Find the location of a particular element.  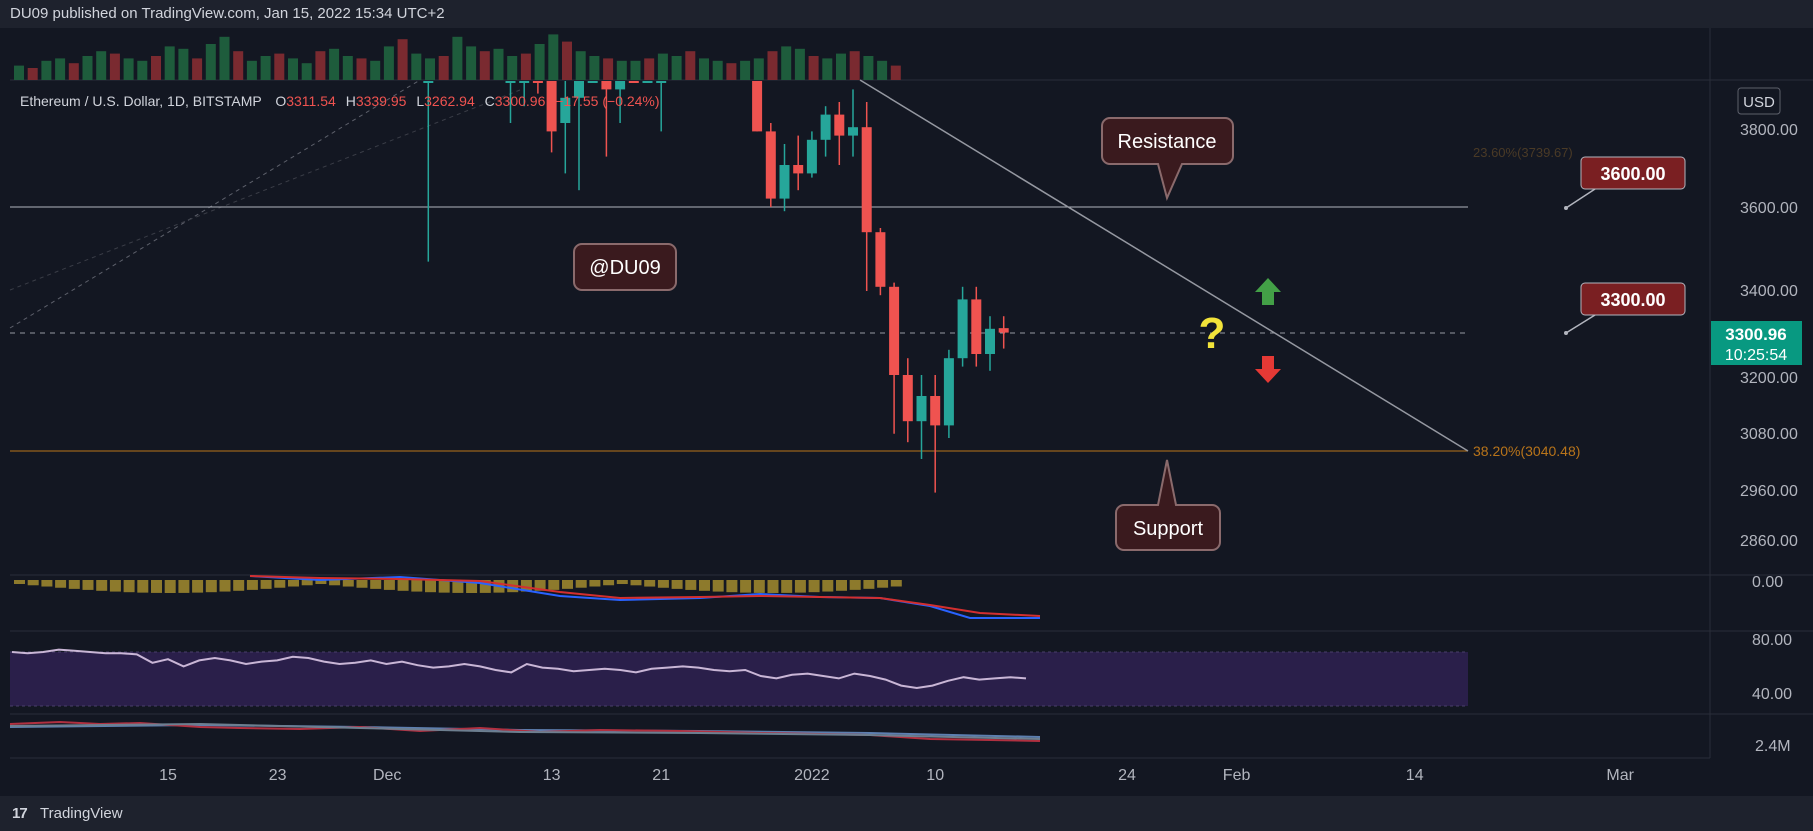

tradingview-logo-icon: 17 is located at coordinates (20, 813).